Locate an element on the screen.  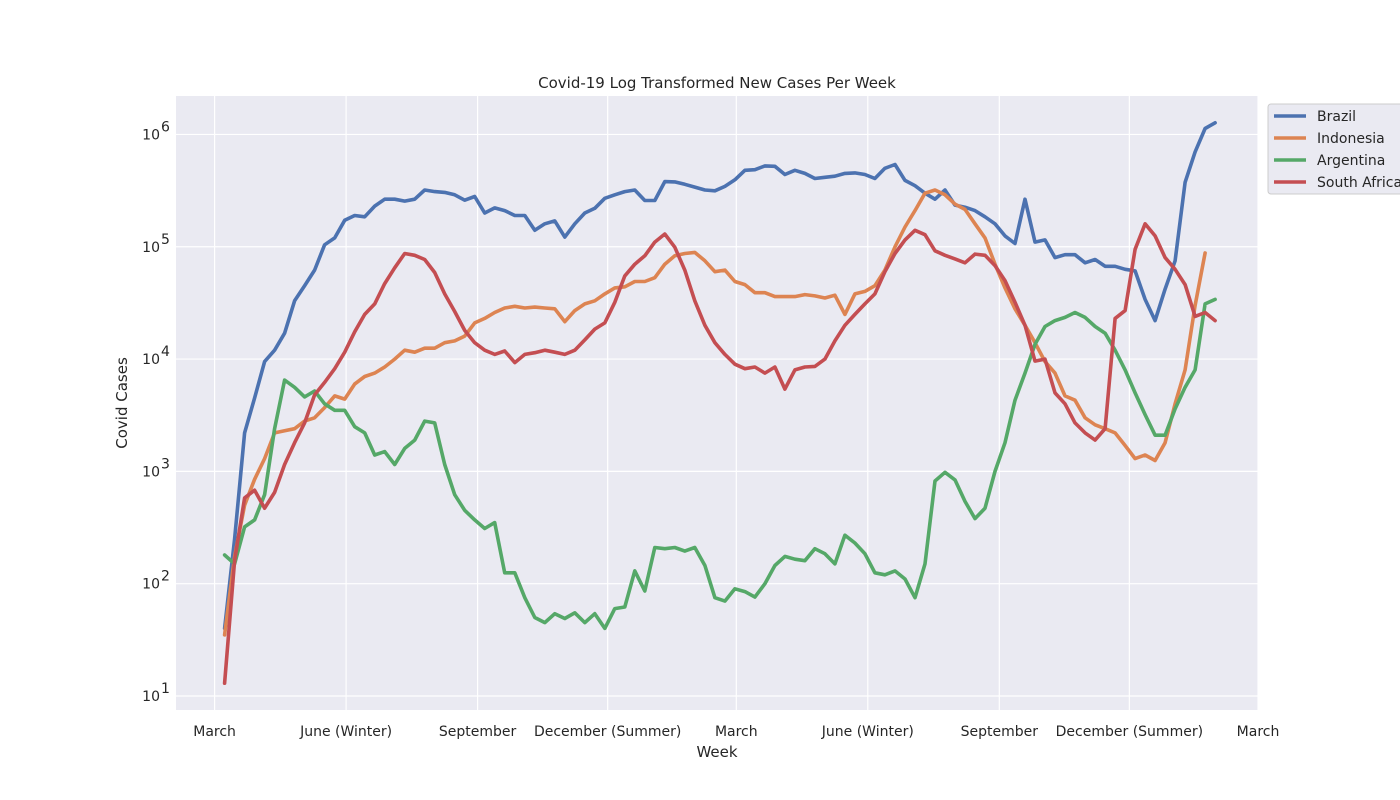
y-tick-exponent: 1 is located at coordinates (165, 689).